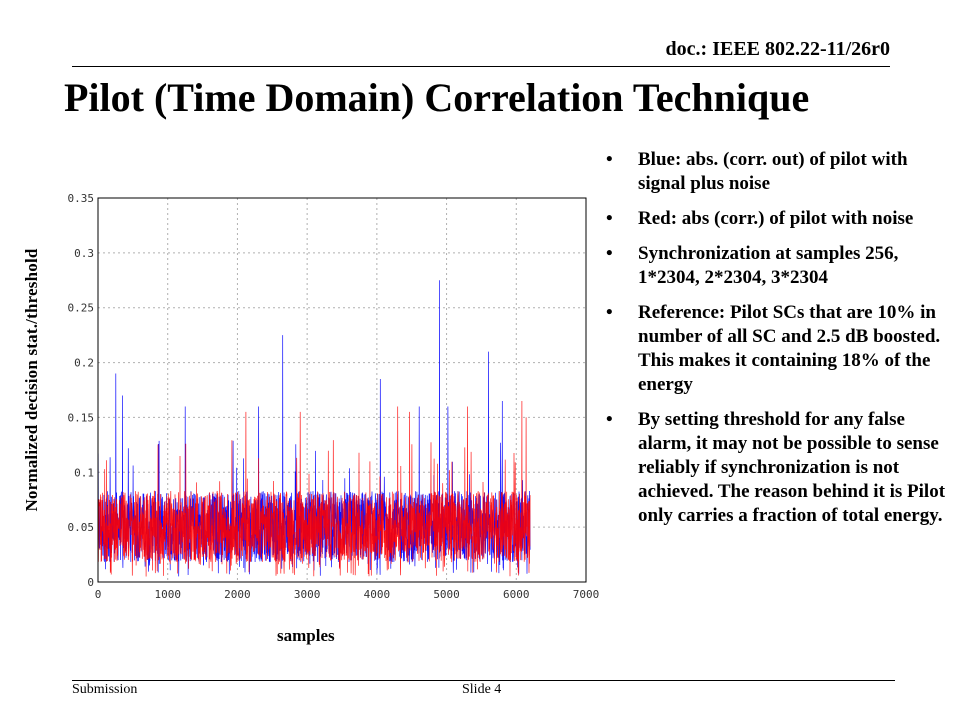  What do you see at coordinates (777, 49) in the screenshot?
I see `document-id: doc.: IEEE 802.22-11/26r0` at bounding box center [777, 49].